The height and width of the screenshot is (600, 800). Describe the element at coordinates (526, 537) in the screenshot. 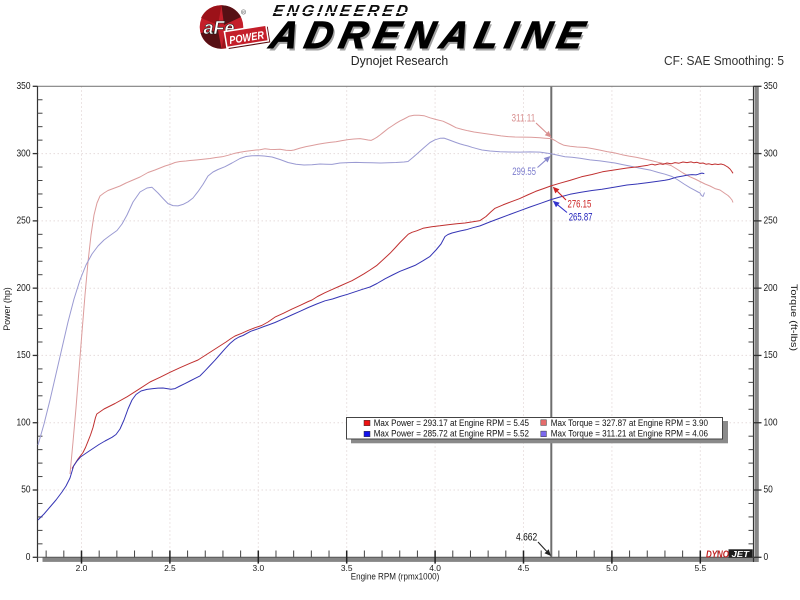

I see `svg-text: 4.662` at that location.